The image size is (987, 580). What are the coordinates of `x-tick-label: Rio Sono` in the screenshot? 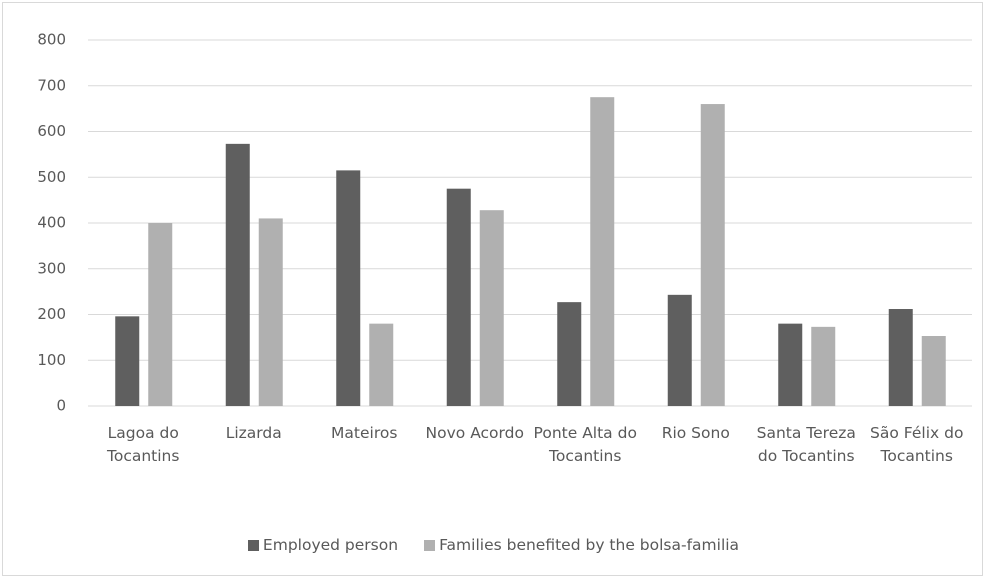 It's located at (695, 433).